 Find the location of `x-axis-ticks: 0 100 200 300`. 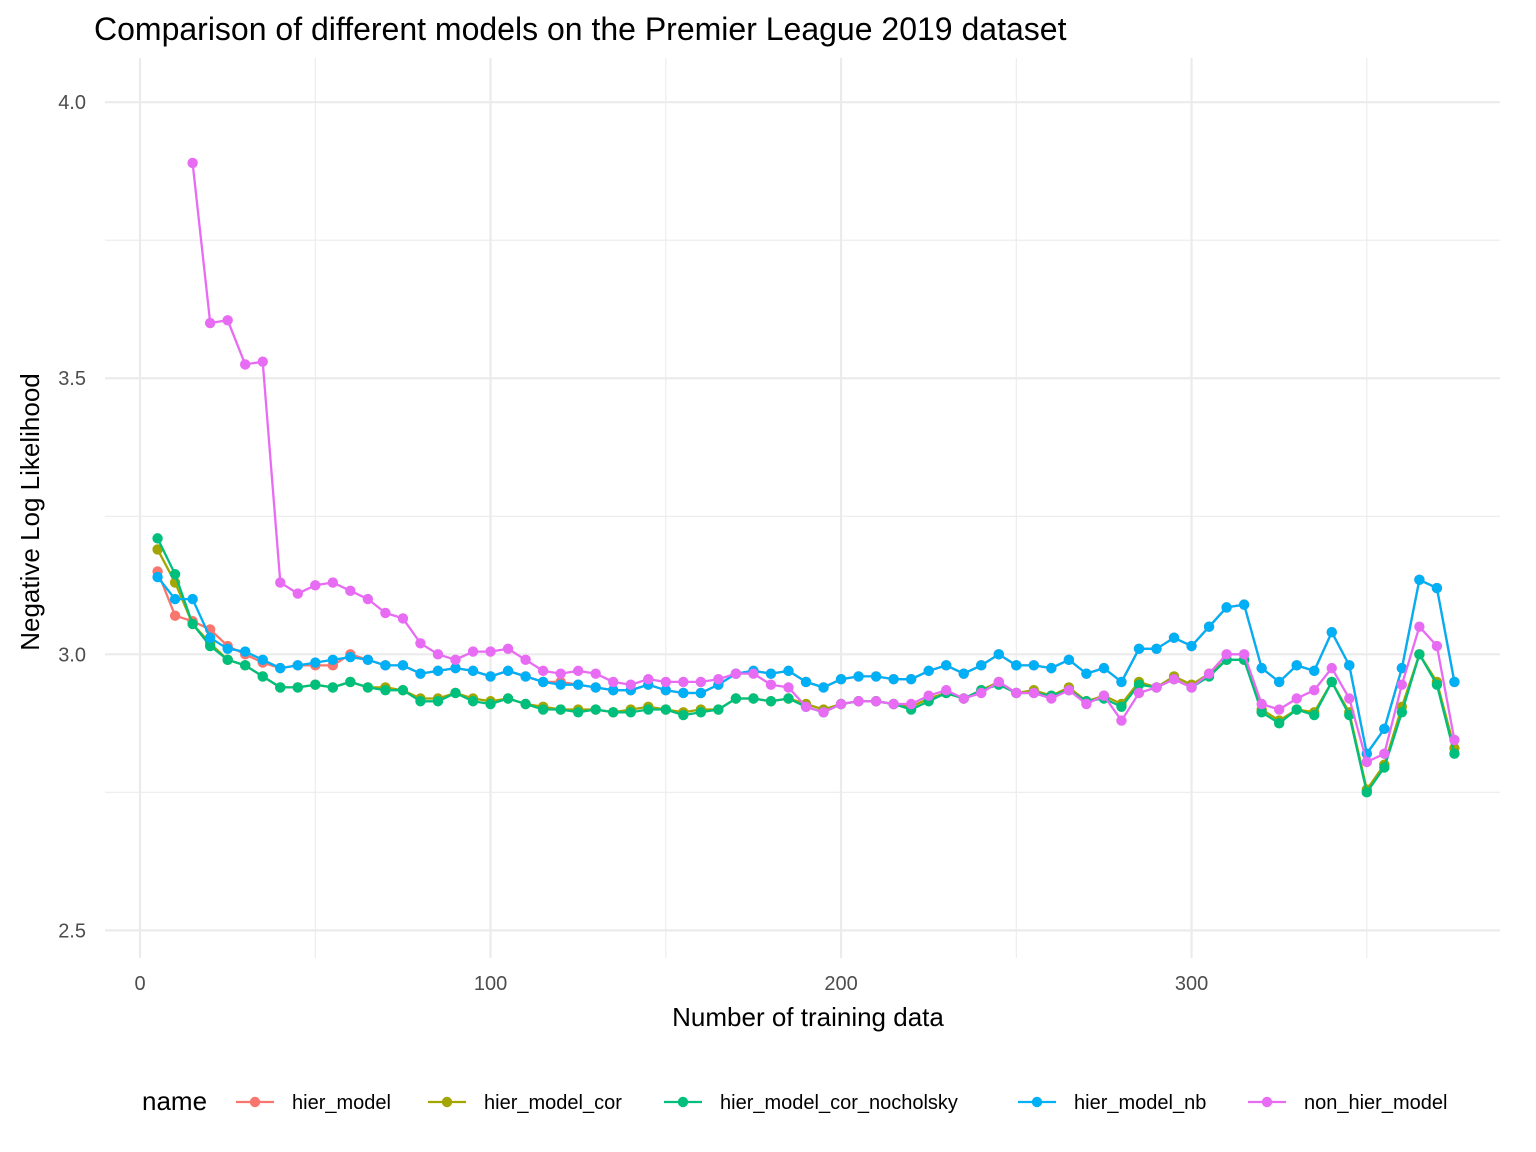

x-axis-ticks: 0 100 200 300 is located at coordinates (671, 984).